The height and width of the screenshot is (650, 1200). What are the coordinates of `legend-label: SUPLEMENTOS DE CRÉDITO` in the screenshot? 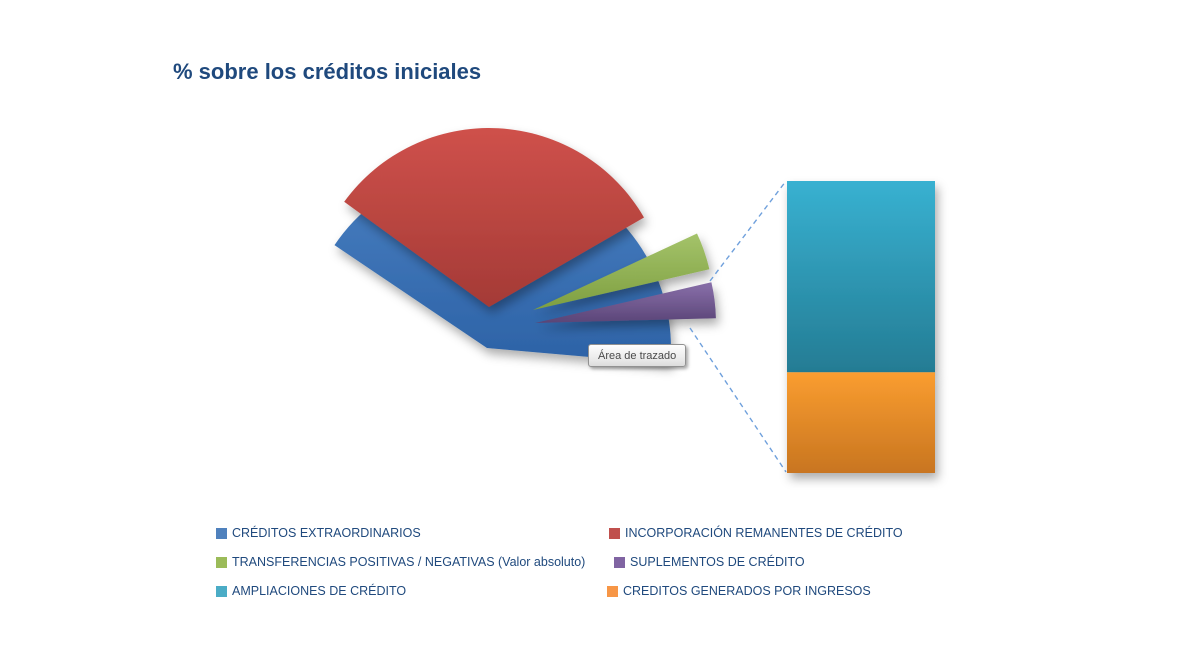 It's located at (717, 562).